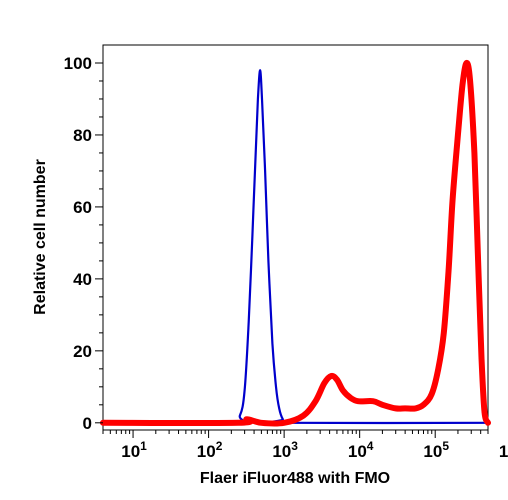 The image size is (508, 500). Describe the element at coordinates (78, 63) in the screenshot. I see `y-tick-label: 100` at that location.